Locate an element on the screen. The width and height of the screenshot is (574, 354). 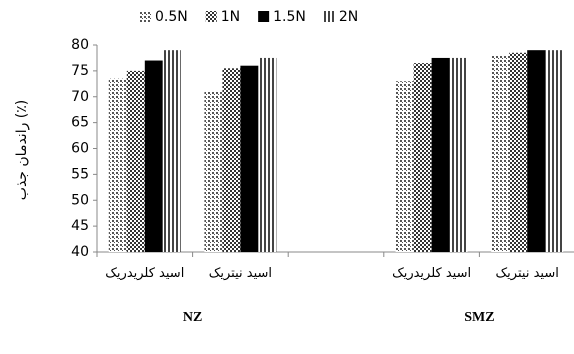
y-tick-label: 50 is located at coordinates (80, 200).